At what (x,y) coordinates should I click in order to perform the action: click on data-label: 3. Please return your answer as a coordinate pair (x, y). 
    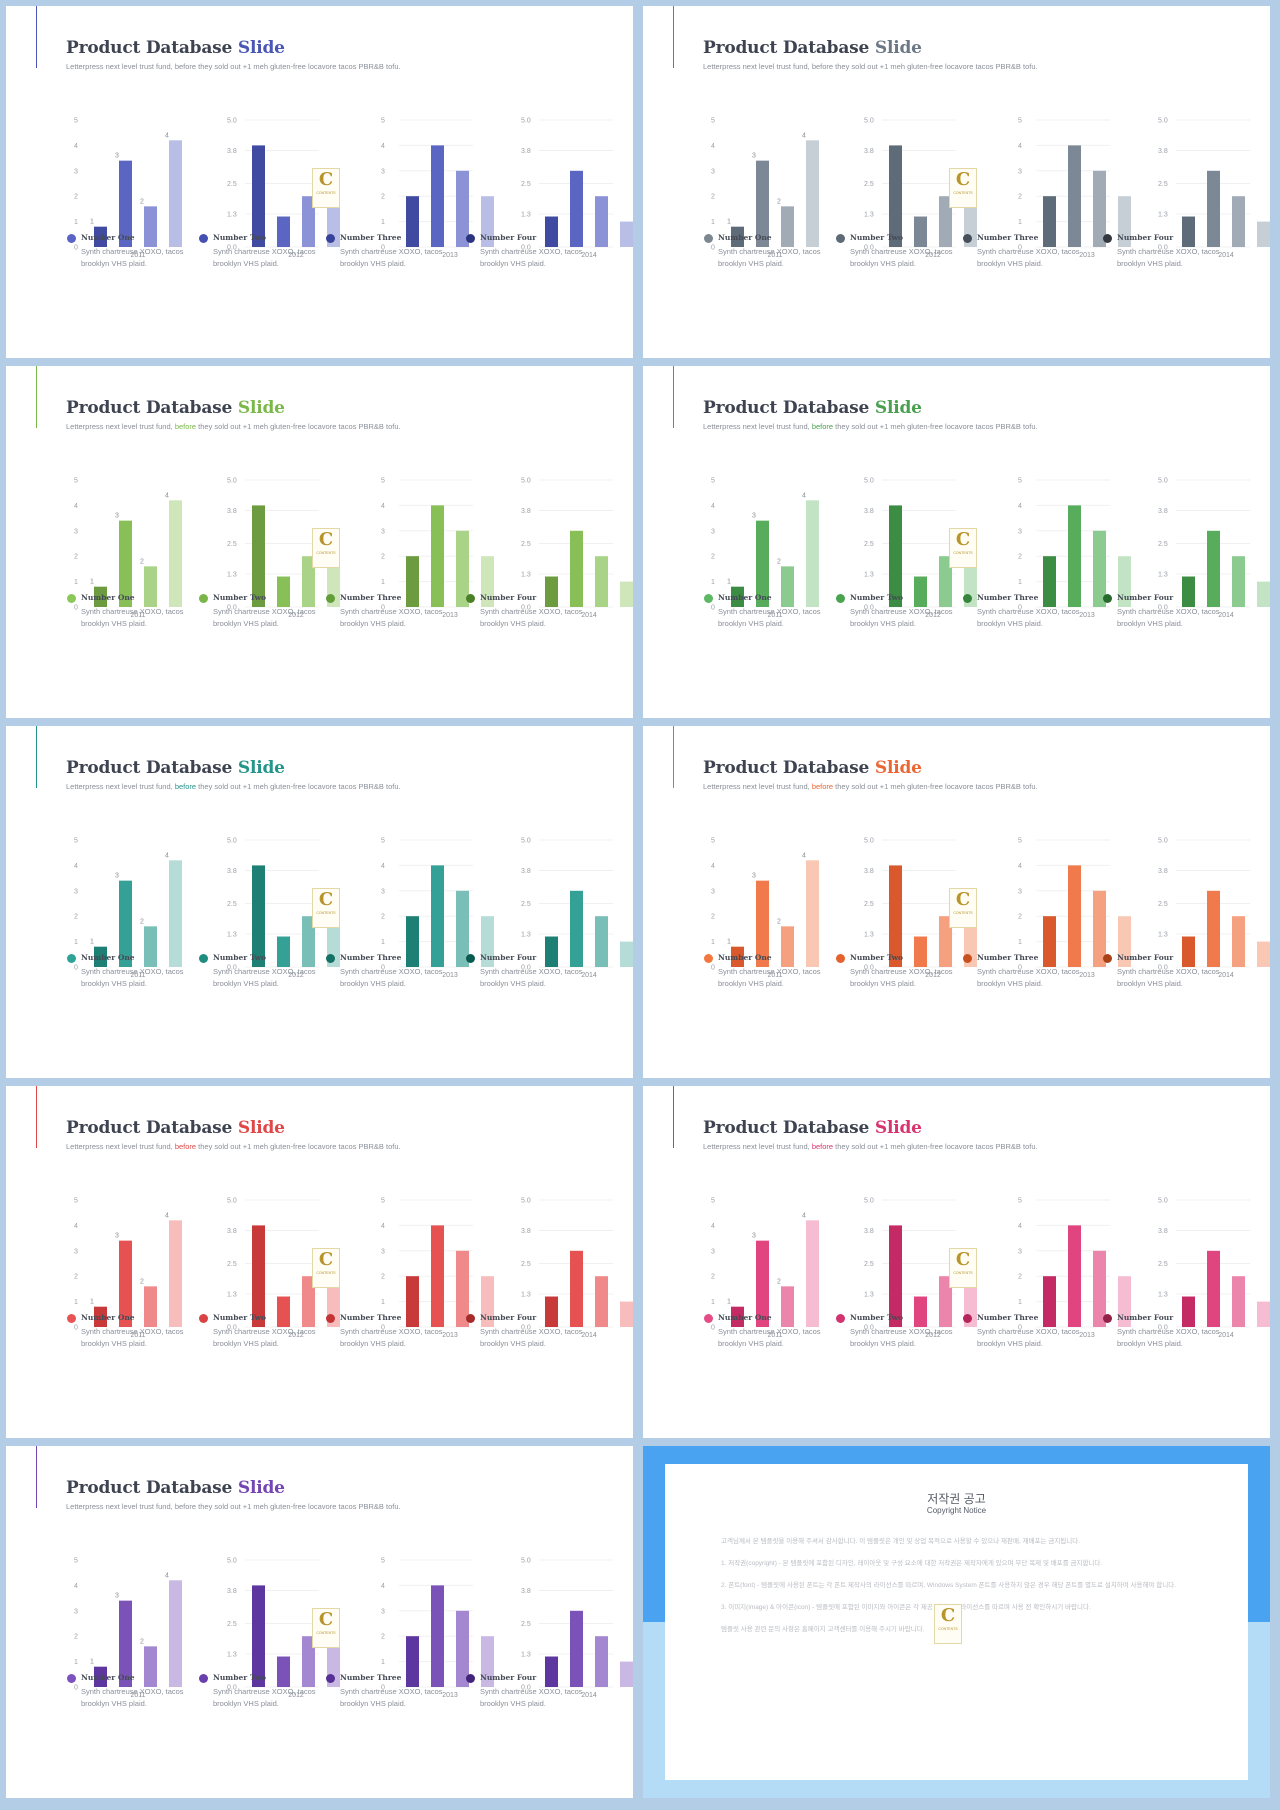
    Looking at the image, I should click on (117, 1596).